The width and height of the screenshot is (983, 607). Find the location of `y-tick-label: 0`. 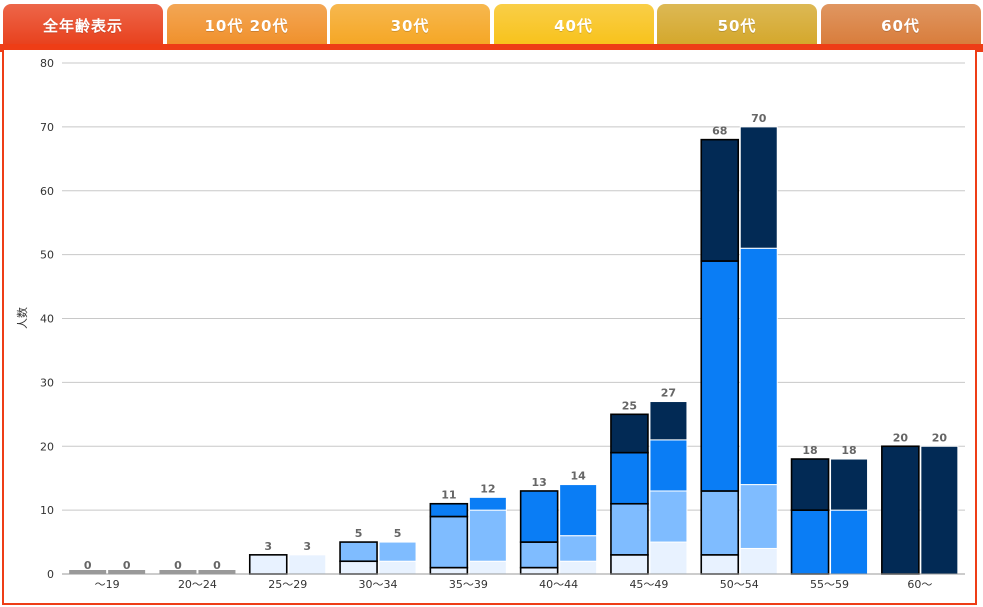

y-tick-label: 0 is located at coordinates (50, 574).